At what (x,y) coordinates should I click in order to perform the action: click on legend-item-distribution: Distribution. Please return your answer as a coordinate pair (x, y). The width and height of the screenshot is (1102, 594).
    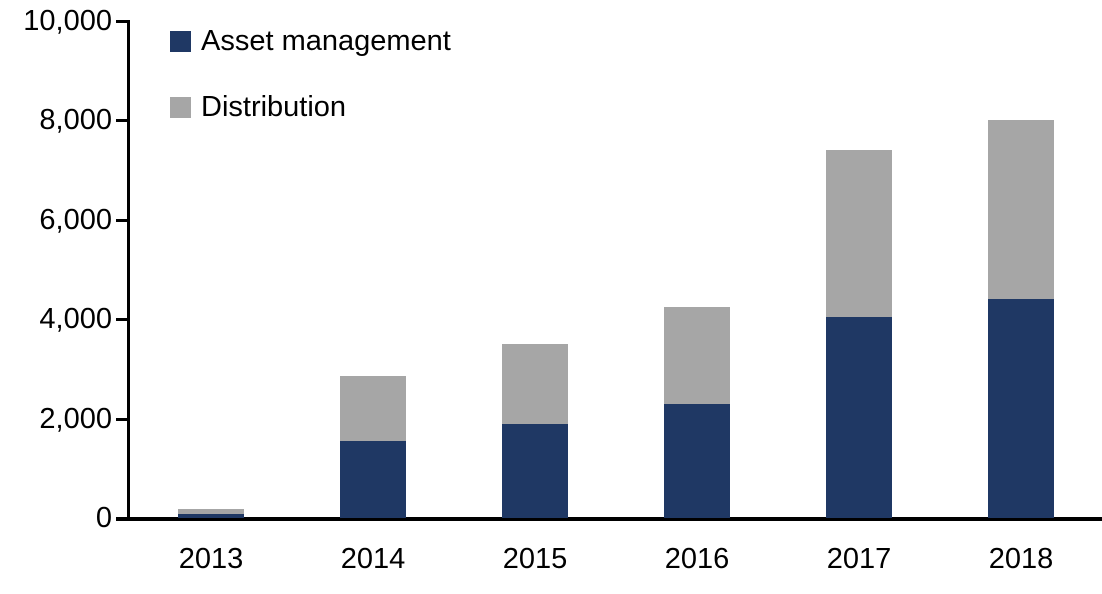
    Looking at the image, I should click on (310, 107).